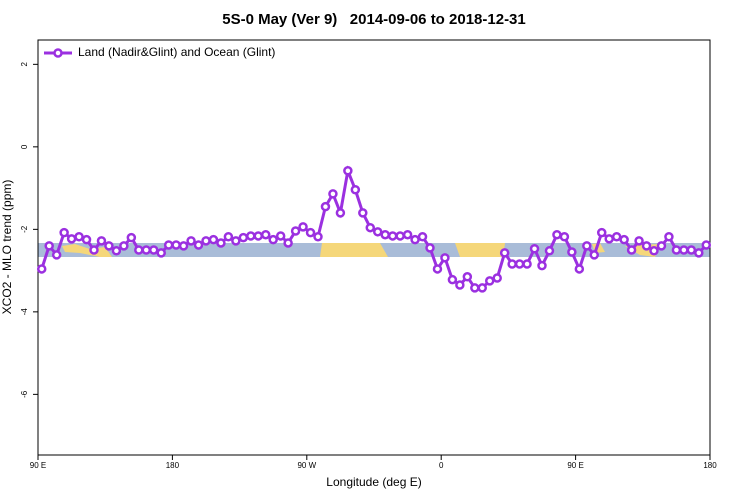 The width and height of the screenshot is (750, 500). What do you see at coordinates (24, 394) in the screenshot?
I see `y-tick-label: -6` at bounding box center [24, 394].